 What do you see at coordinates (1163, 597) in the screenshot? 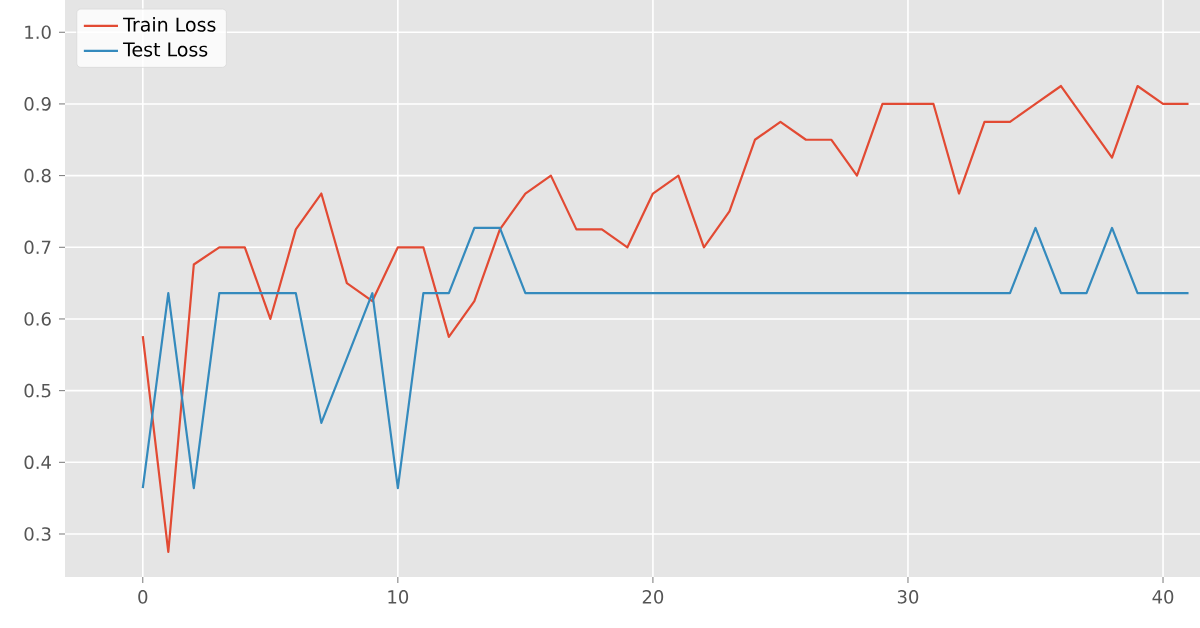
I see `x-tick-label: 40` at bounding box center [1163, 597].